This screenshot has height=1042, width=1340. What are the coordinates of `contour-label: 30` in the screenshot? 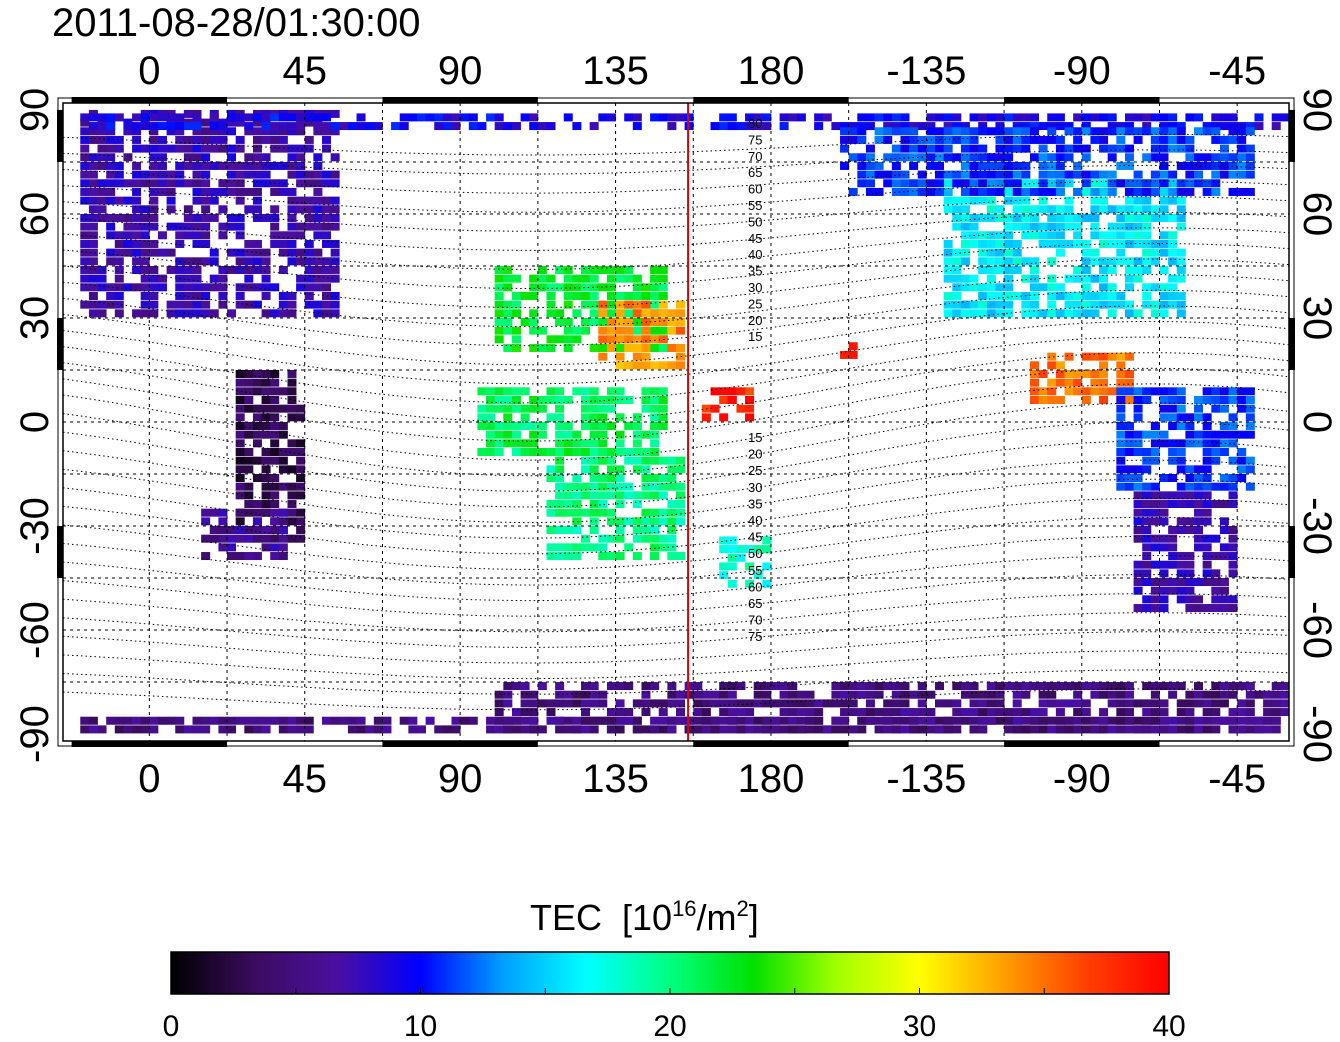 It's located at (755, 287).